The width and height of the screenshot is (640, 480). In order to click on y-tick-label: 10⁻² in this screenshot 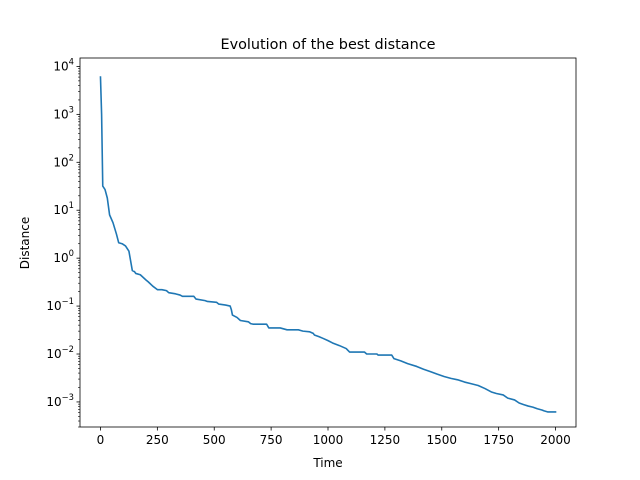, I will do `click(60, 352)`.